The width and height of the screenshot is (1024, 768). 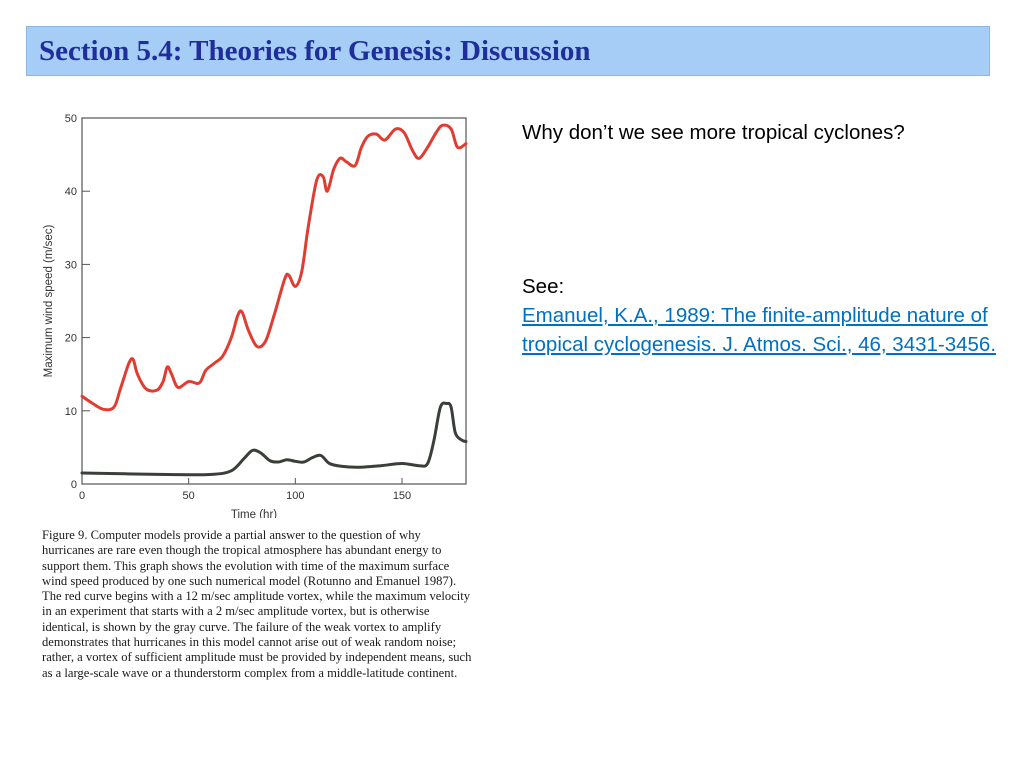 What do you see at coordinates (402, 496) in the screenshot?
I see `x-tick-label: 150` at bounding box center [402, 496].